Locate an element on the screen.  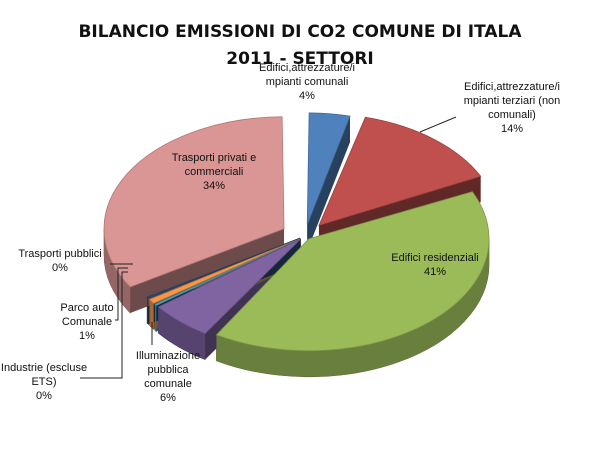
slice-label-5: Parco auto Comunale 1% is located at coordinates (86, 322).